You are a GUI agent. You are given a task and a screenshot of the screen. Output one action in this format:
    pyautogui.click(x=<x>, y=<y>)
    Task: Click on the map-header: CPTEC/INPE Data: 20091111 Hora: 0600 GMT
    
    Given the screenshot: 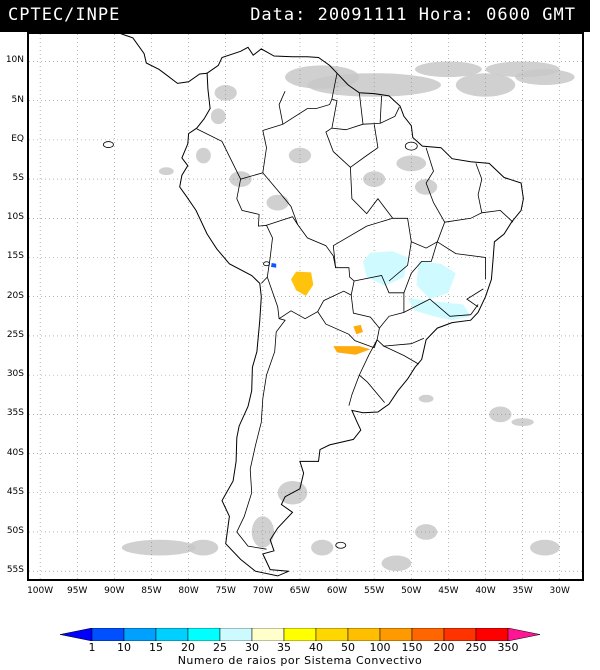 What is the action you would take?
    pyautogui.click(x=295, y=16)
    